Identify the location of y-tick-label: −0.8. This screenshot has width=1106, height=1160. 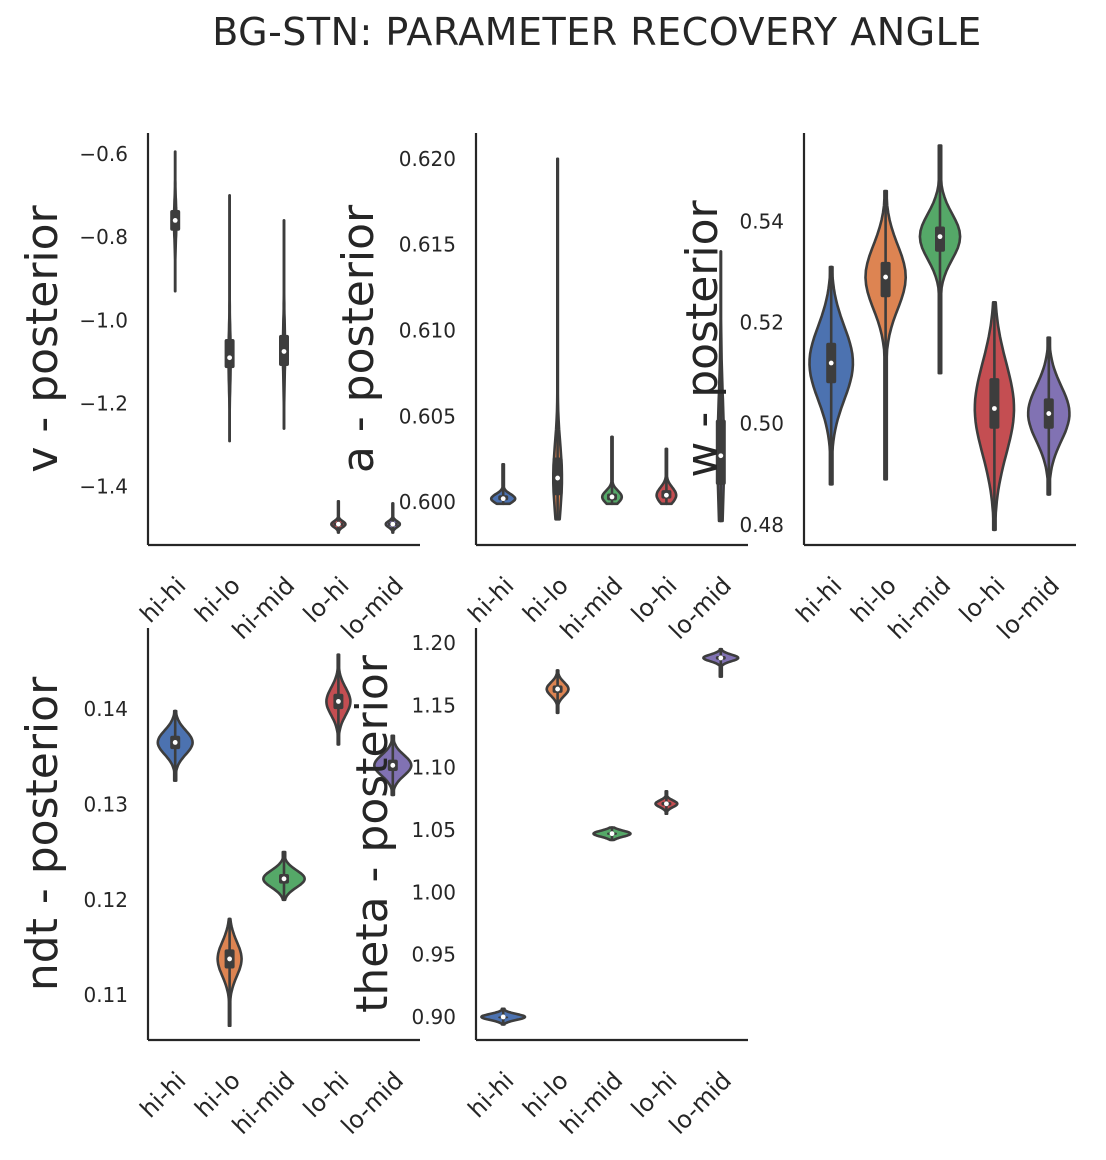
(103, 237).